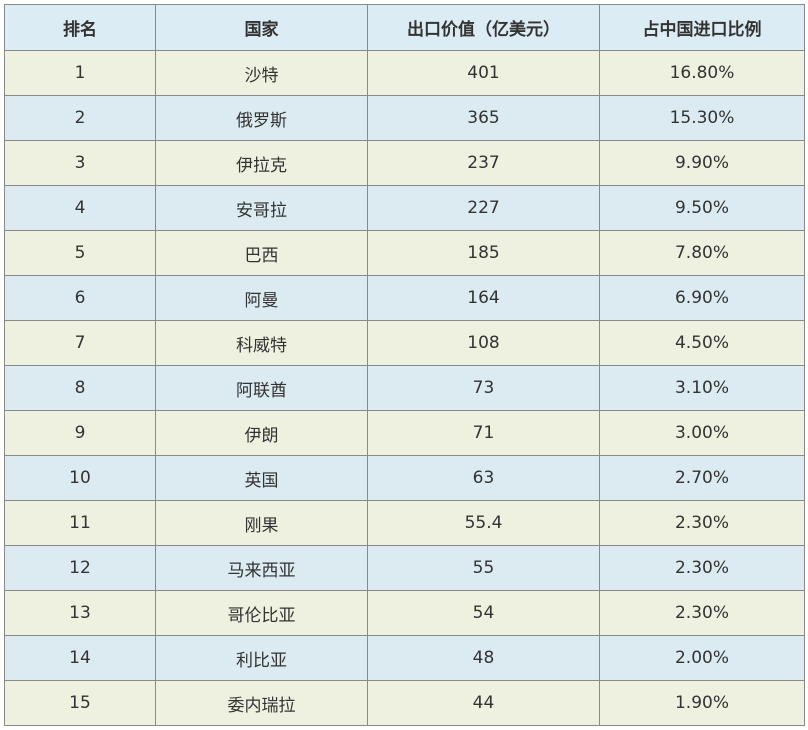  Describe the element at coordinates (80, 343) in the screenshot. I see `table-cell: 7` at that location.